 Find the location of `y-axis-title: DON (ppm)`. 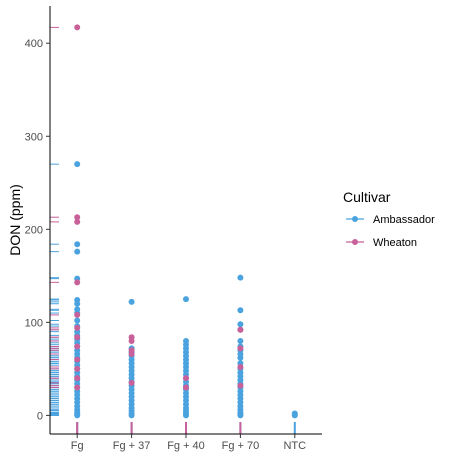

y-axis-title: DON (ppm) is located at coordinates (15, 220).